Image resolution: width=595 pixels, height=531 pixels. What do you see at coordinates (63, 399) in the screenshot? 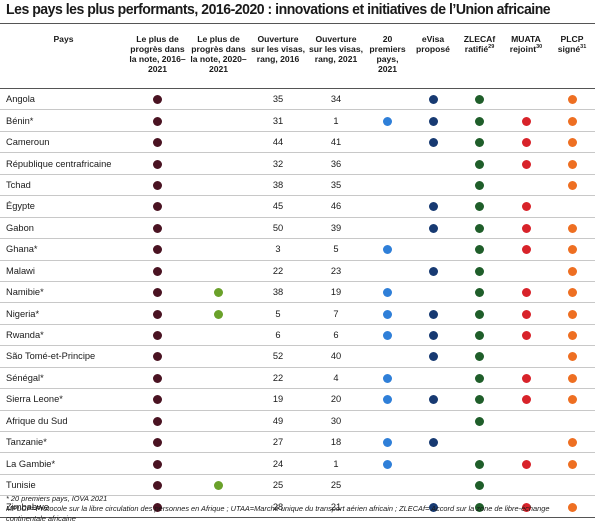
I see `country-name: Sierra Leone*` at bounding box center [63, 399].